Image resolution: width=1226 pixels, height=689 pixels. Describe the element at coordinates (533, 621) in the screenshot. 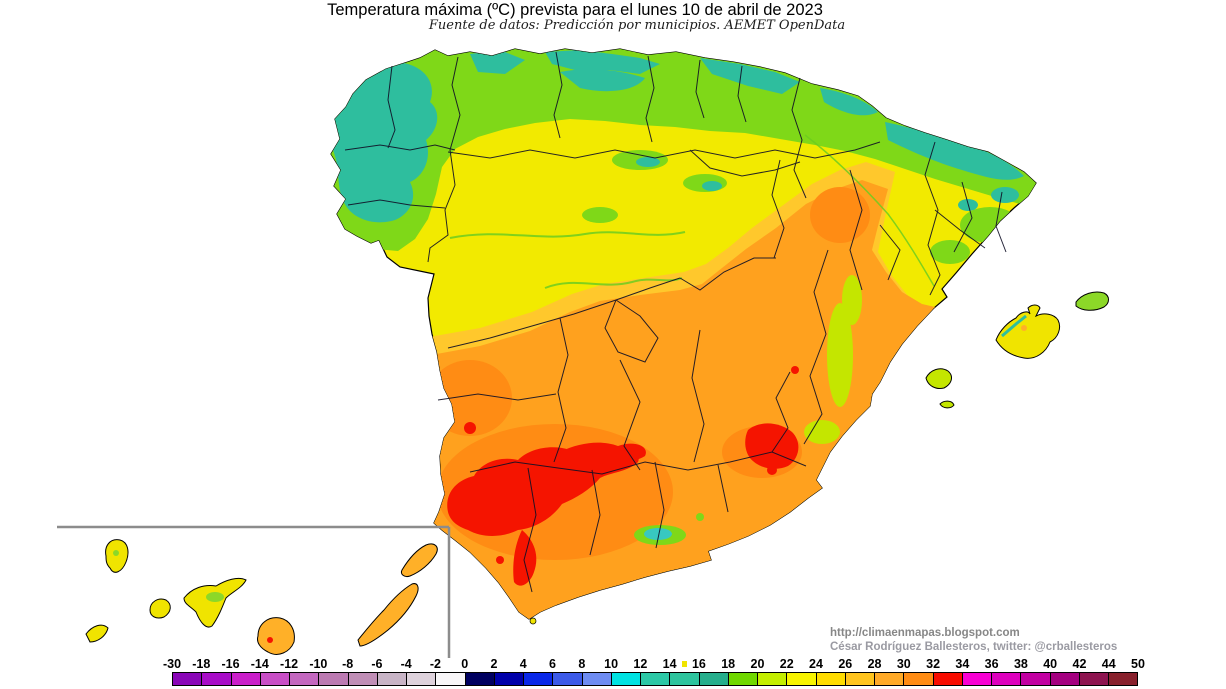

I see `ceuta-dot` at that location.